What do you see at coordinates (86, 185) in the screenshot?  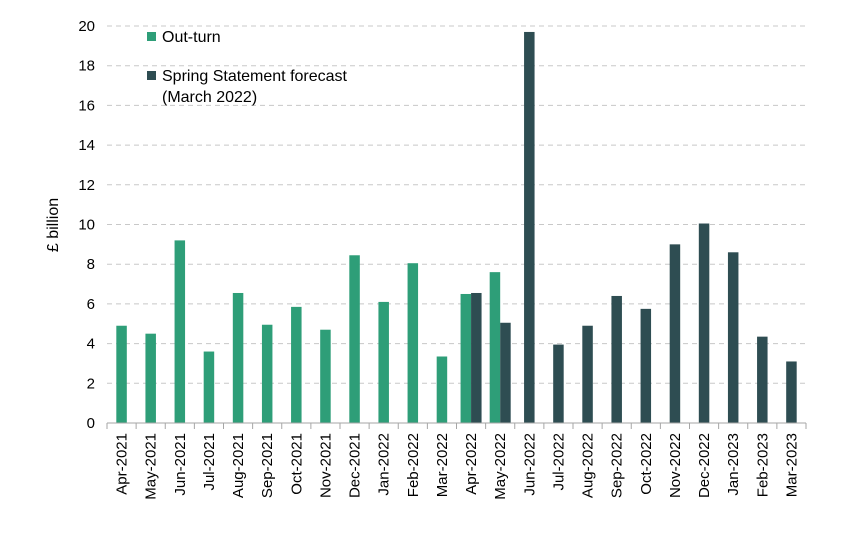 I see `y-tick-label: 12` at bounding box center [86, 185].